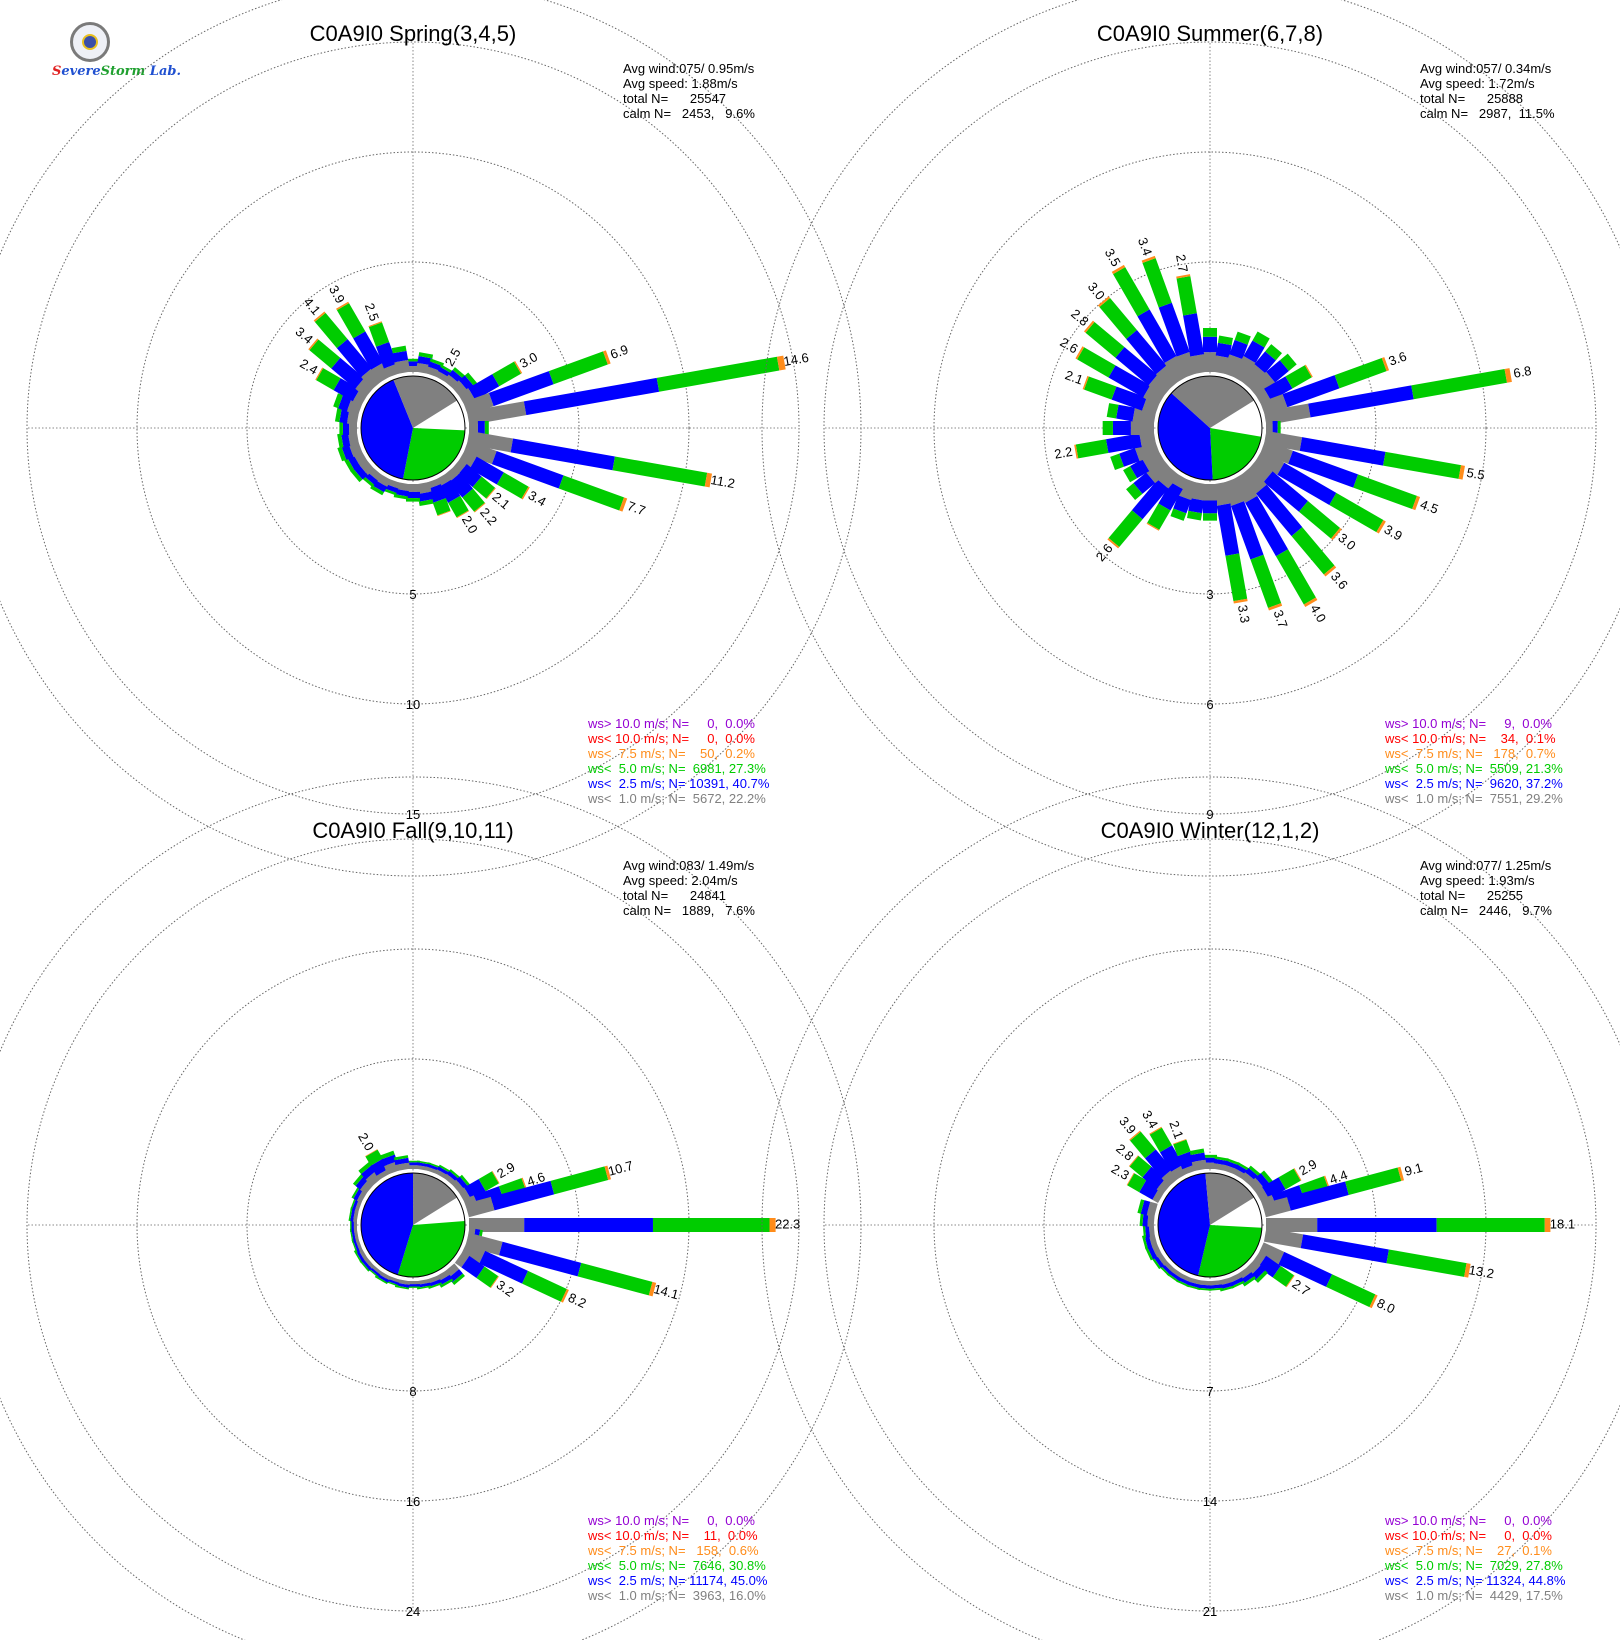  I want to click on petal-label: 13.2, so click(1482, 1271).